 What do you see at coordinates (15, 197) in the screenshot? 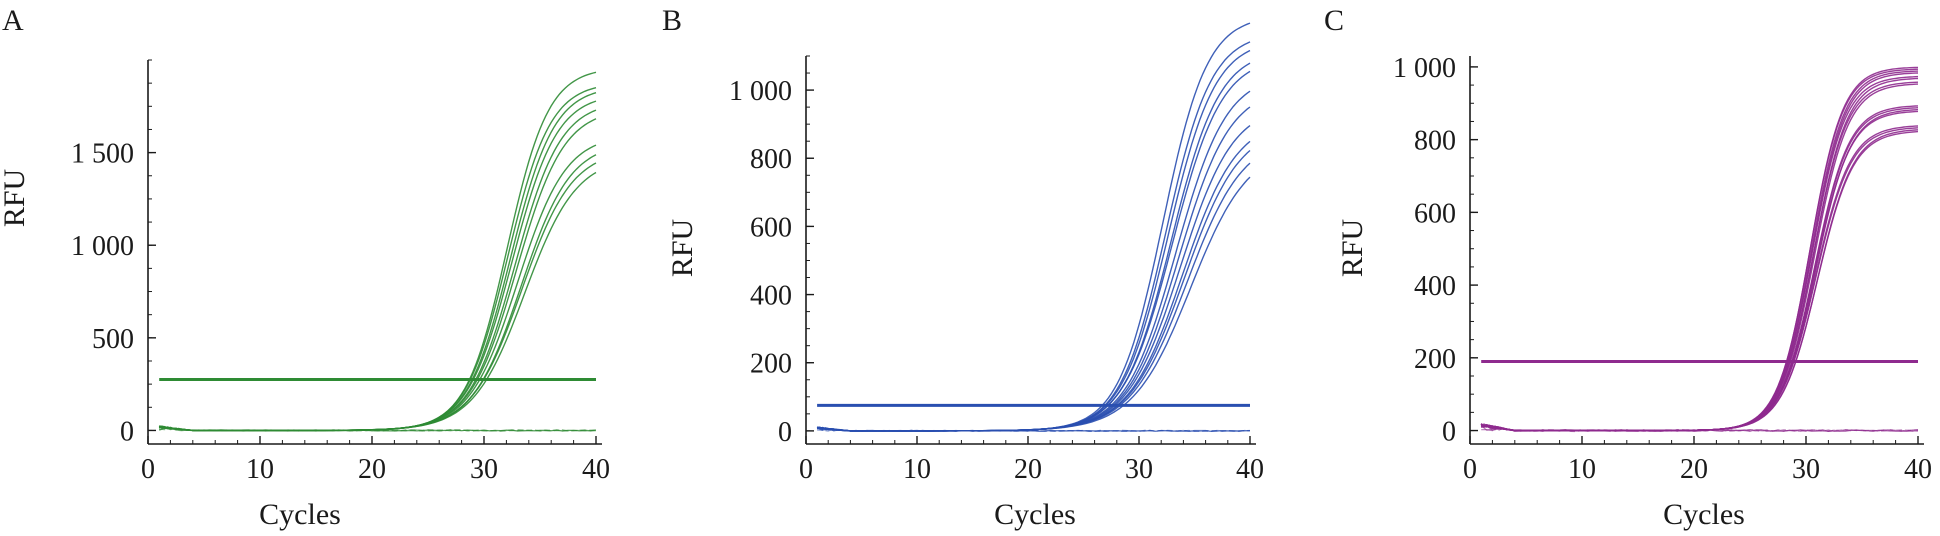
I see `panel-a-y-axis-title: RFU` at bounding box center [15, 197].